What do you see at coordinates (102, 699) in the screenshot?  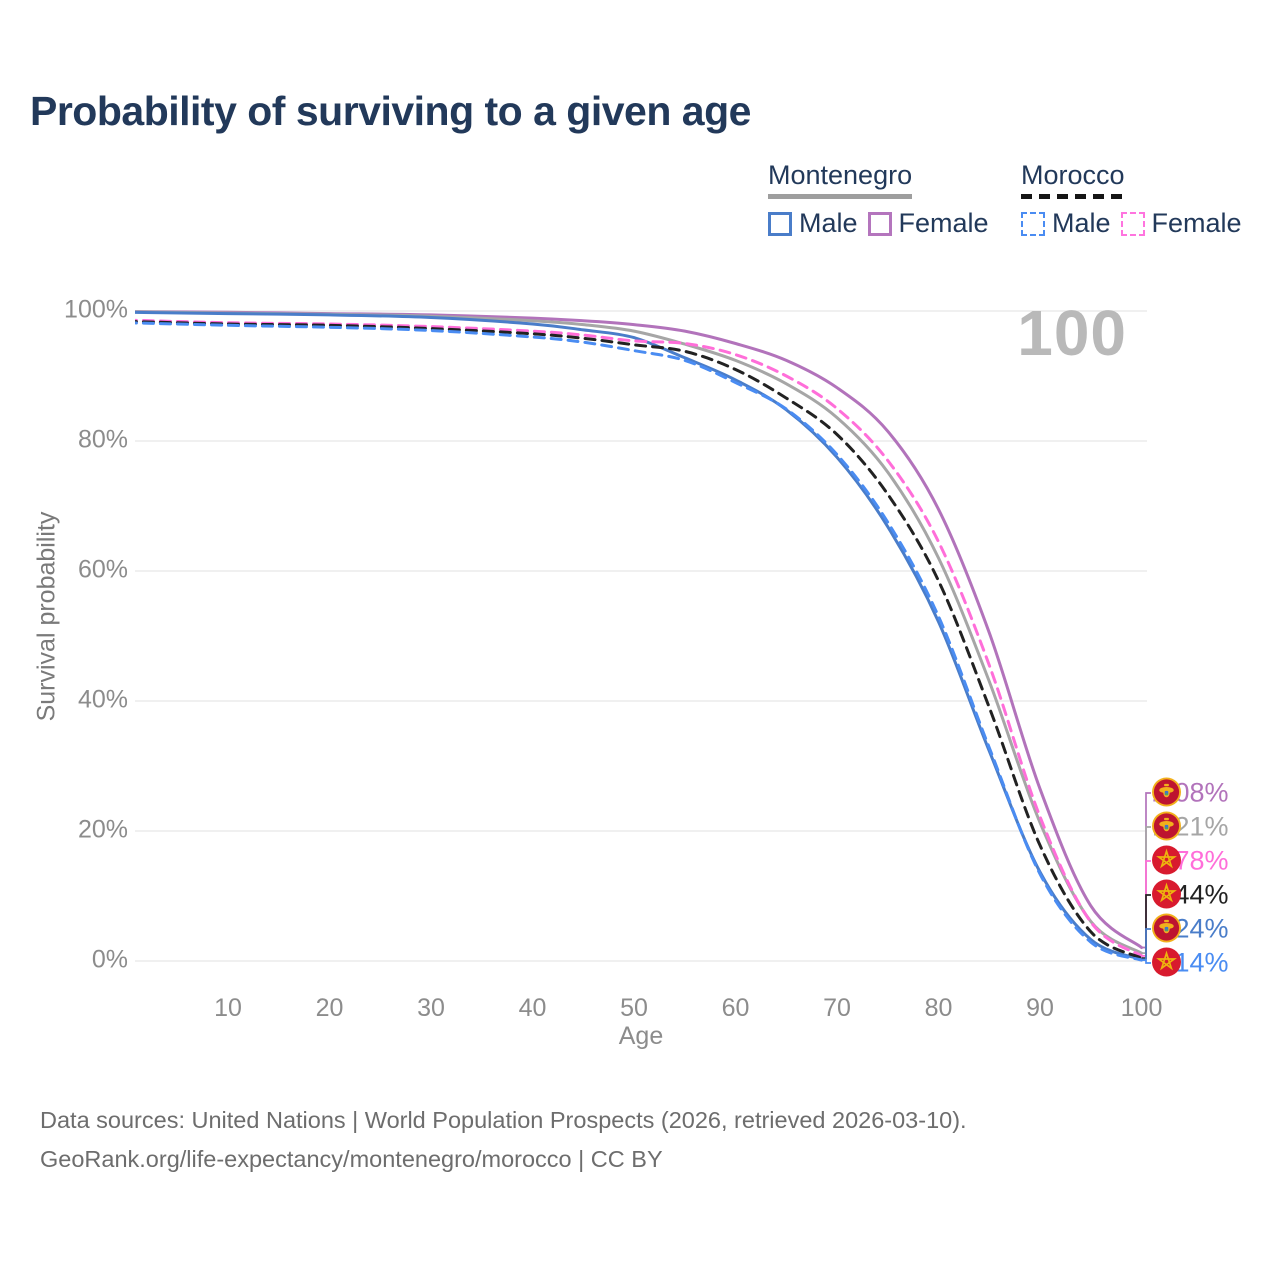 I see `y-tick-label-40: 40%` at bounding box center [102, 699].